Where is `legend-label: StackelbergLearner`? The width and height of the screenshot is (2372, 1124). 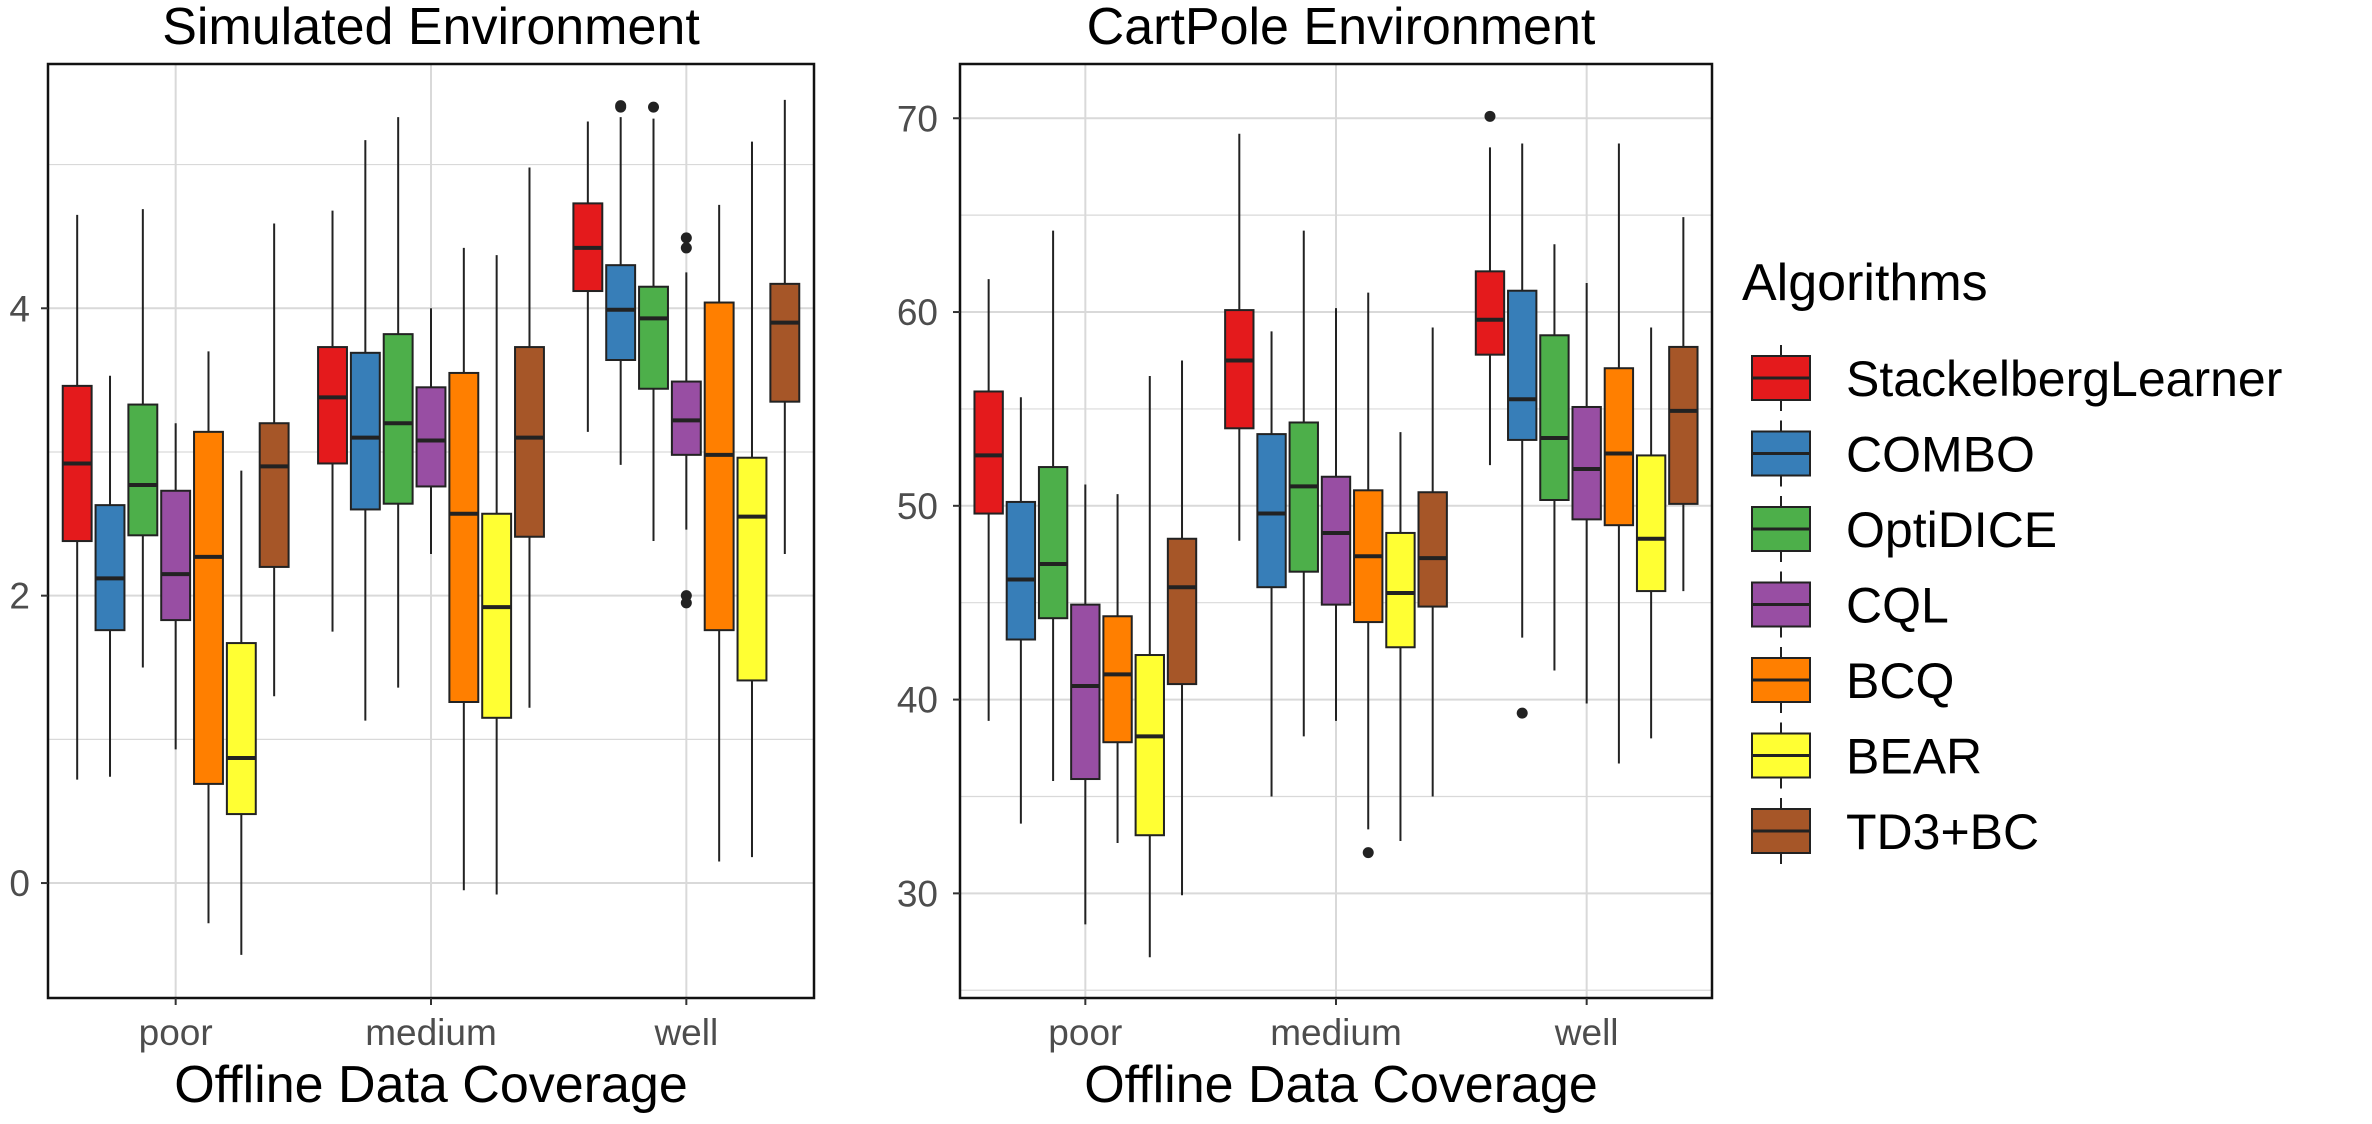 legend-label: StackelbergLearner is located at coordinates (2064, 379).